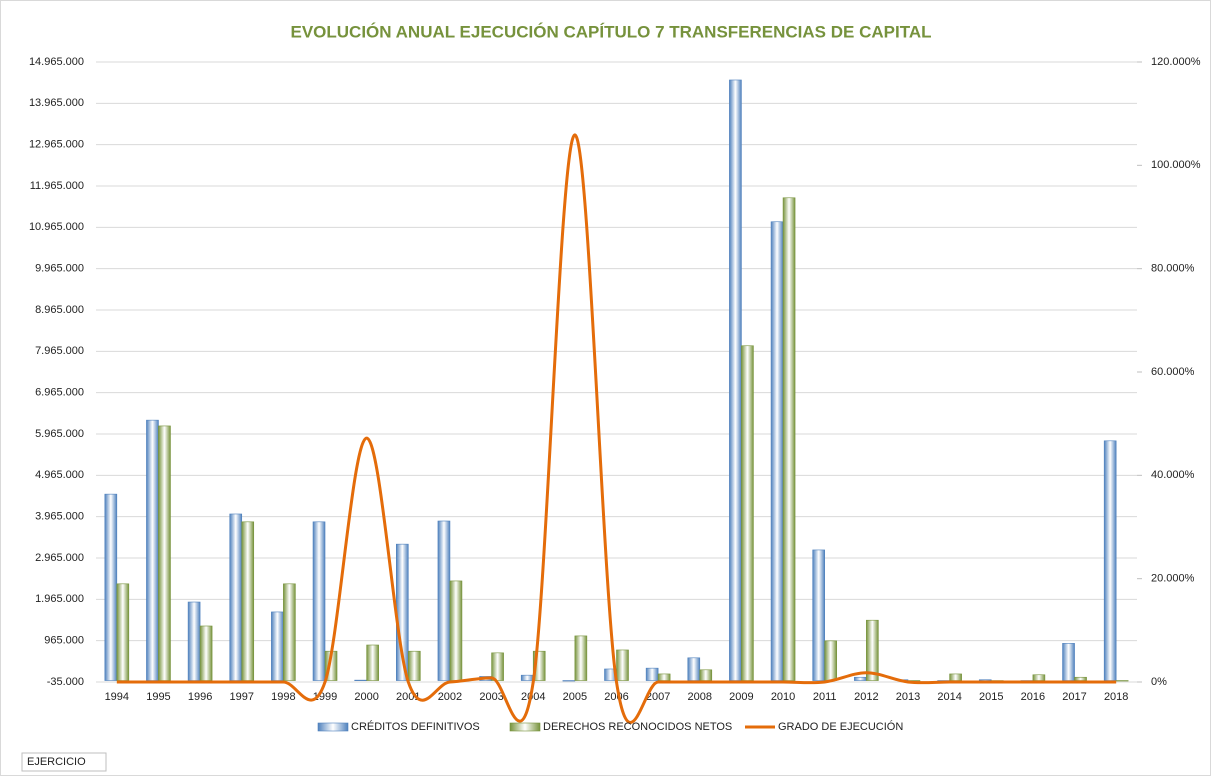  Describe the element at coordinates (56, 145) in the screenshot. I see `y-tick-label: 12.965.000` at that location.